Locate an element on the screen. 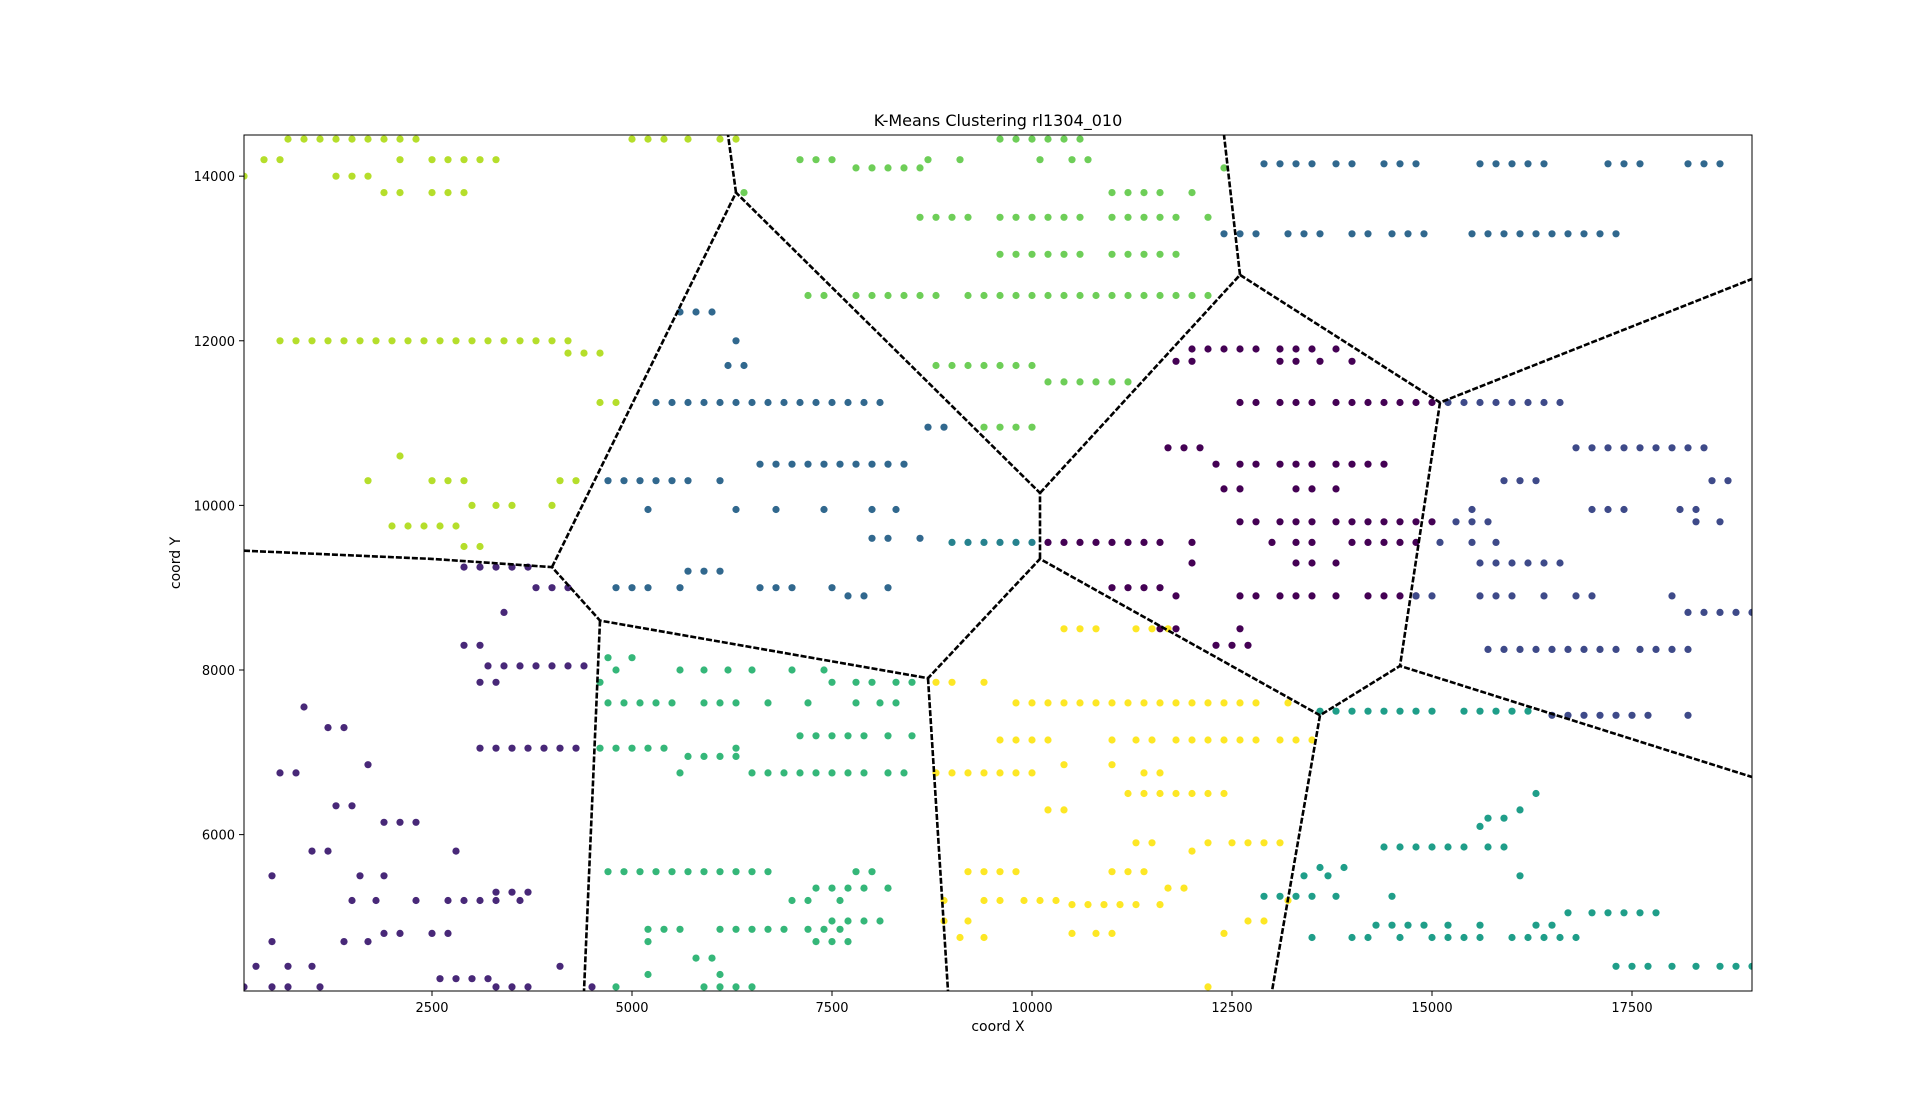 The height and width of the screenshot is (1097, 1920). cluster-c9 is located at coordinates (1124, 808).